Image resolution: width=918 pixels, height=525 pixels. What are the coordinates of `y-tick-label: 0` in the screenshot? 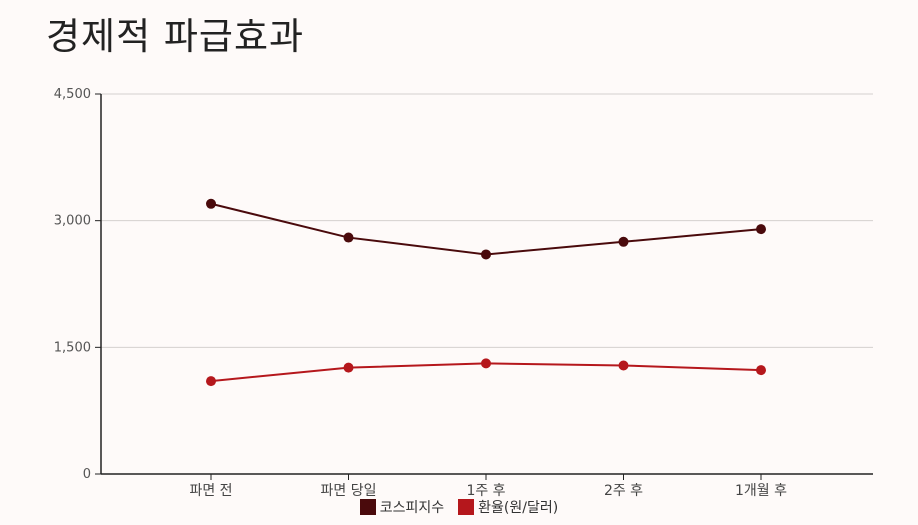 It's located at (87, 474).